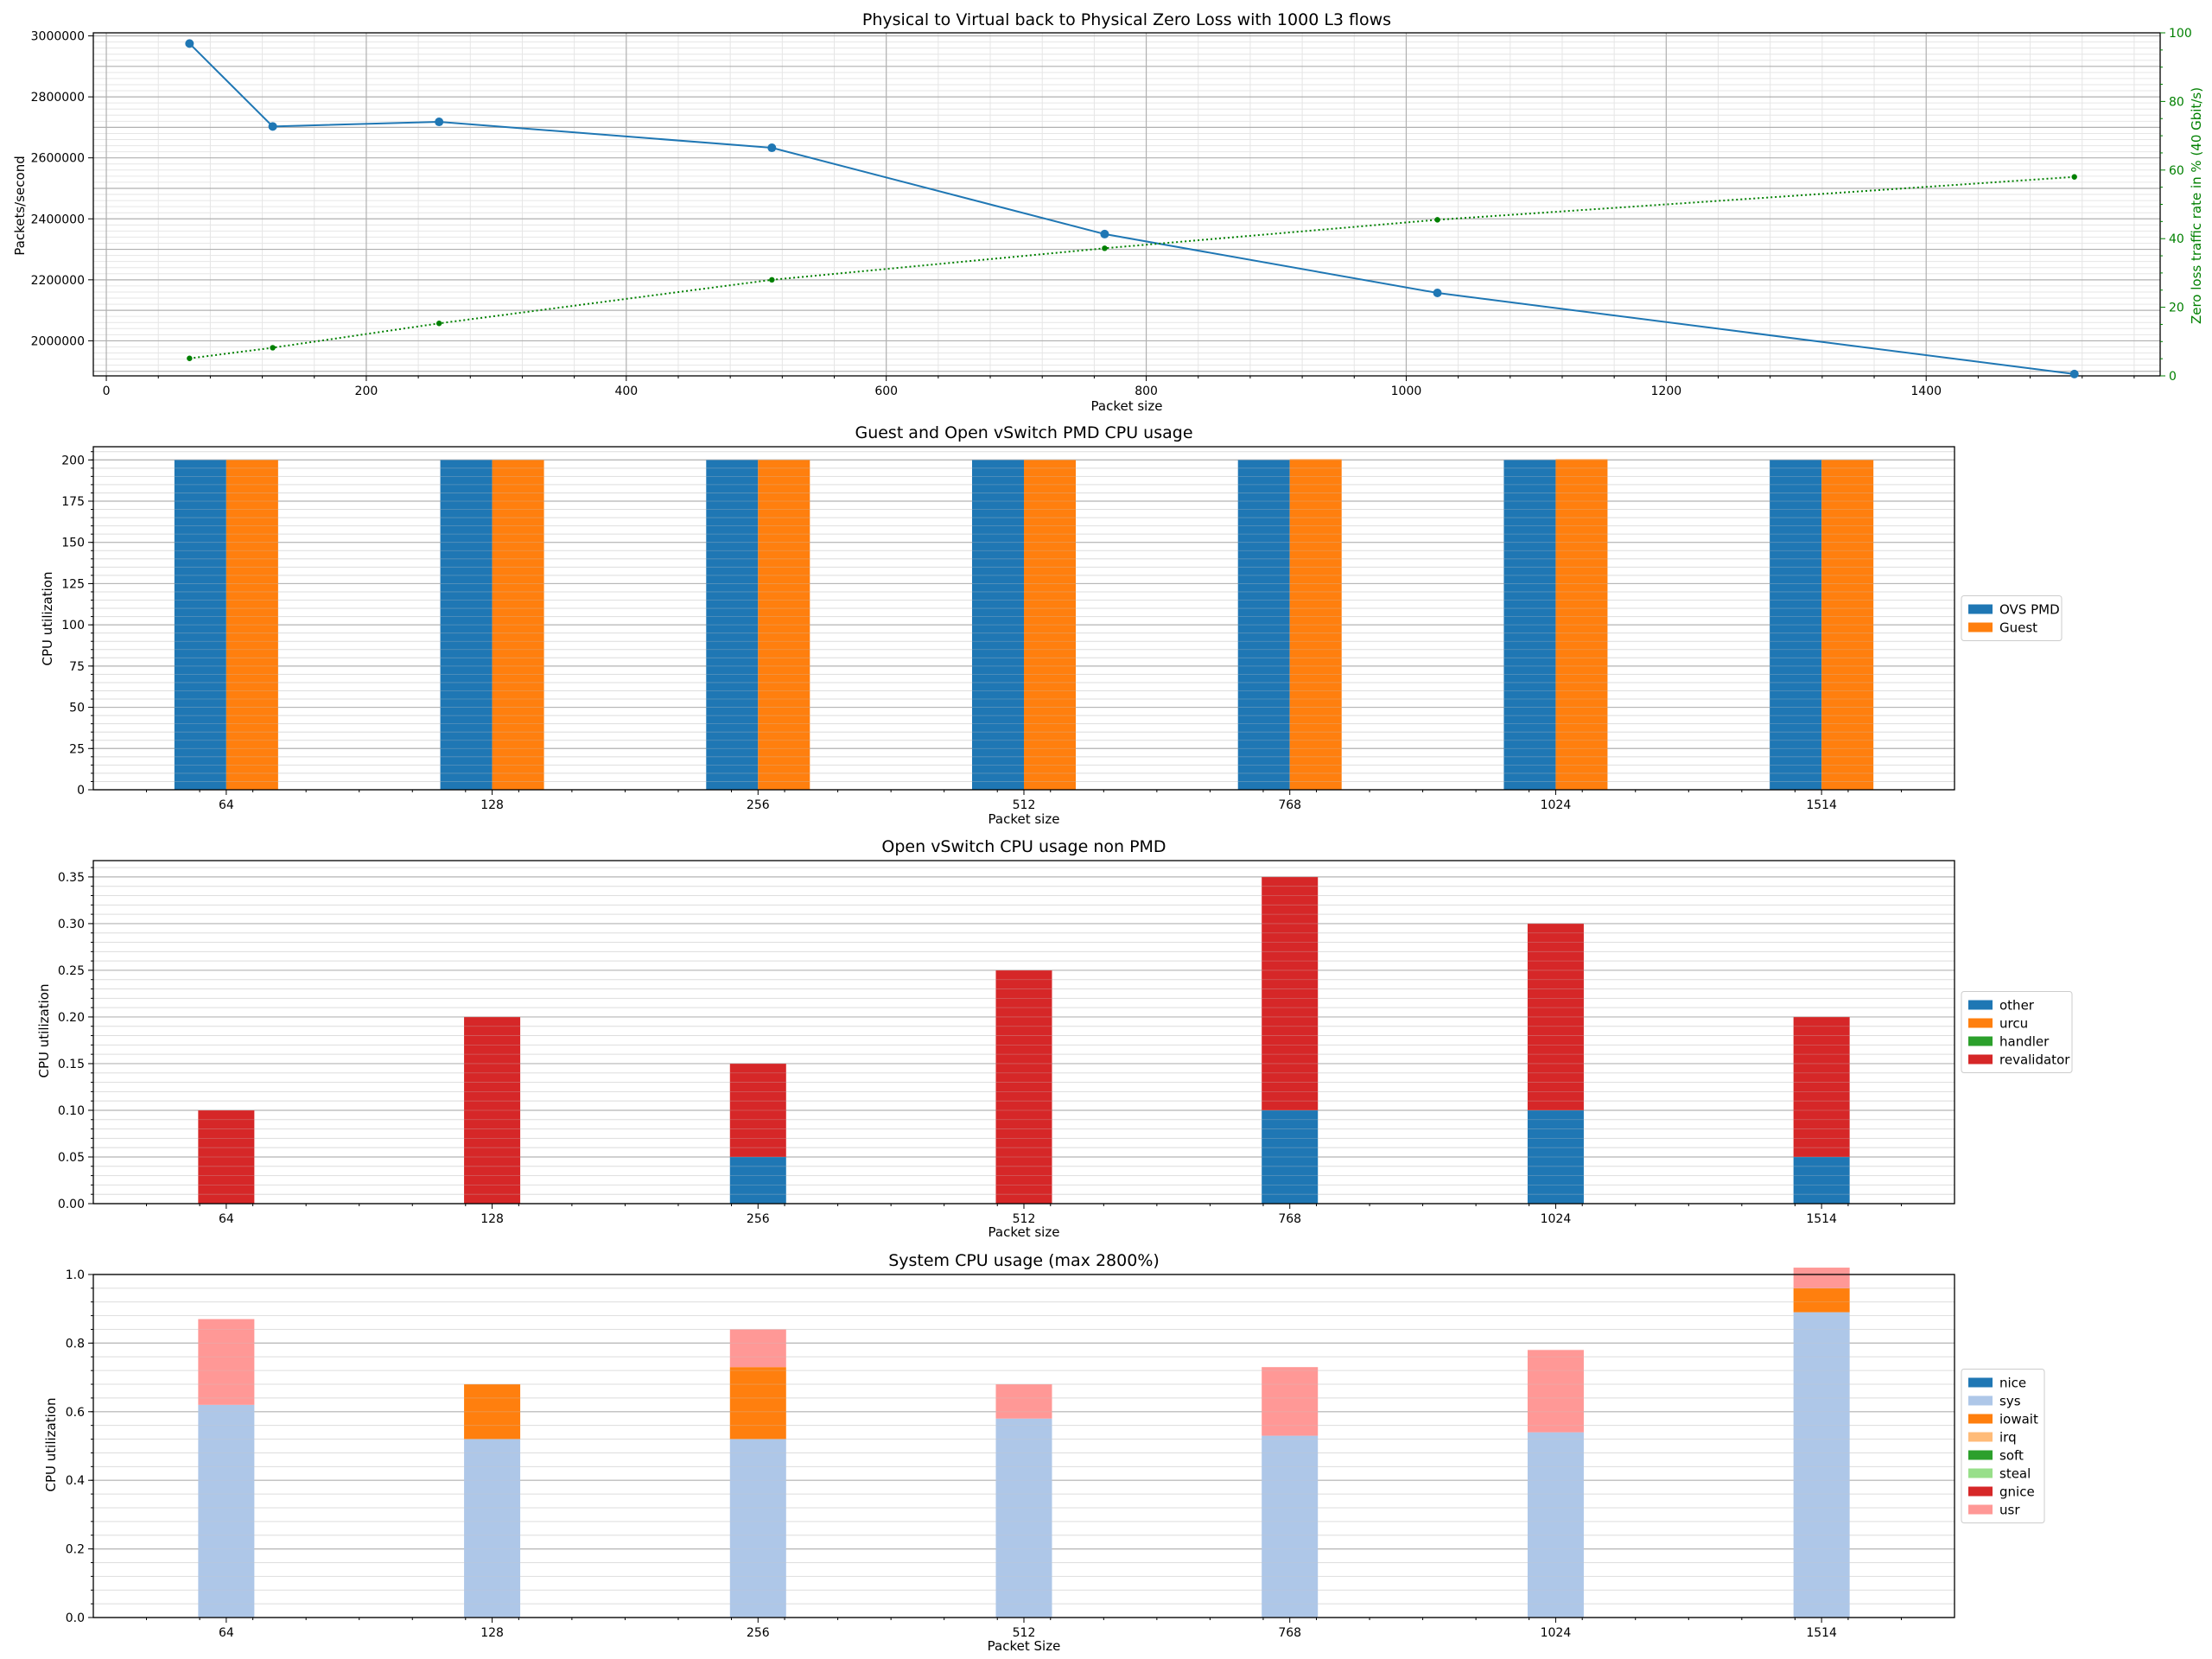 This screenshot has height=1659, width=2212. What do you see at coordinates (107, 391) in the screenshot?
I see `x-tick-label: 0` at bounding box center [107, 391].